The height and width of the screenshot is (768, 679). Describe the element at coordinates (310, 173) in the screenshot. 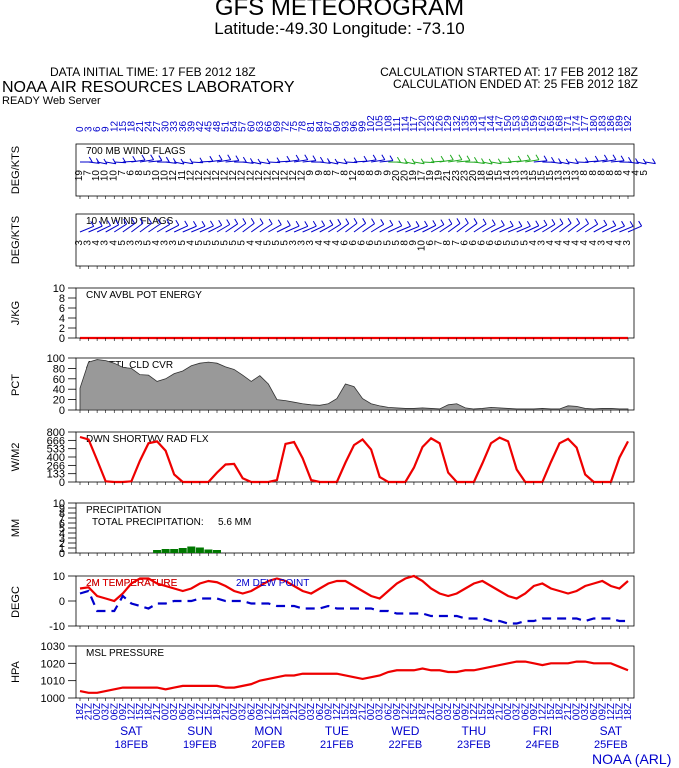

I see `wind-speed-label: 9` at that location.